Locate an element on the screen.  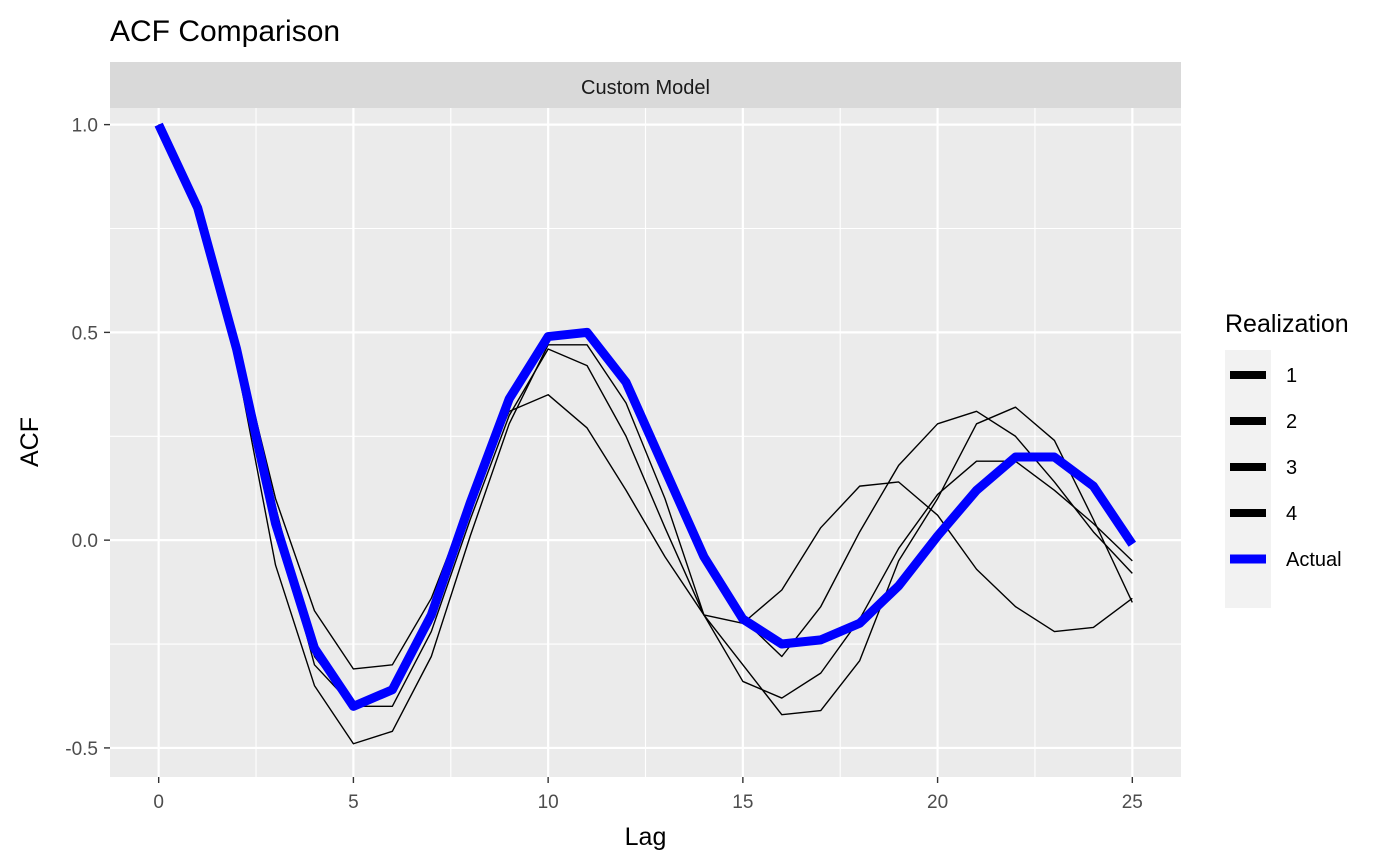
legend: Realization 1 2 3 4 Actual is located at coordinates (1287, 459).